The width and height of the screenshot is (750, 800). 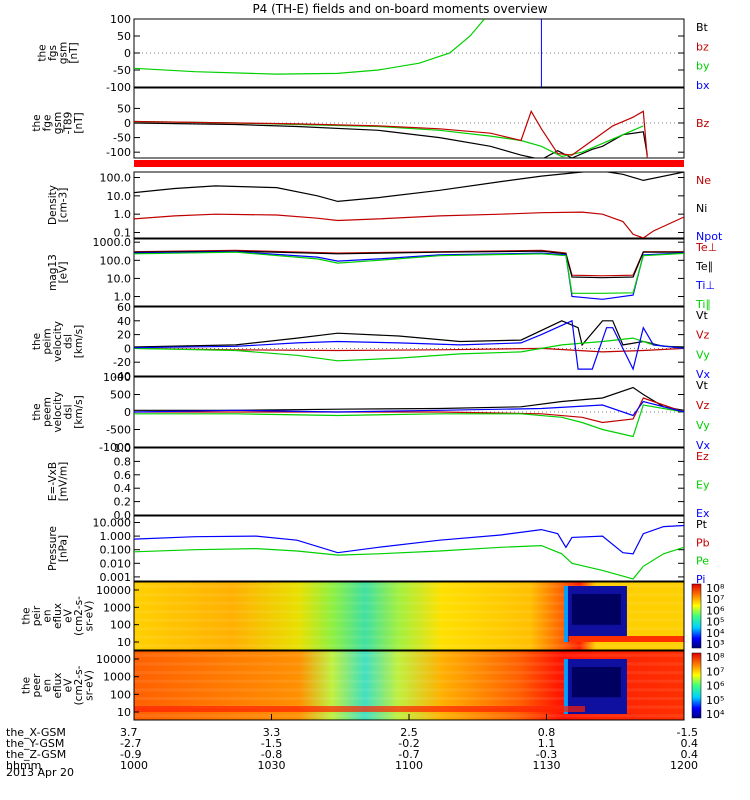 I want to click on series-Vx, so click(x=409, y=345).